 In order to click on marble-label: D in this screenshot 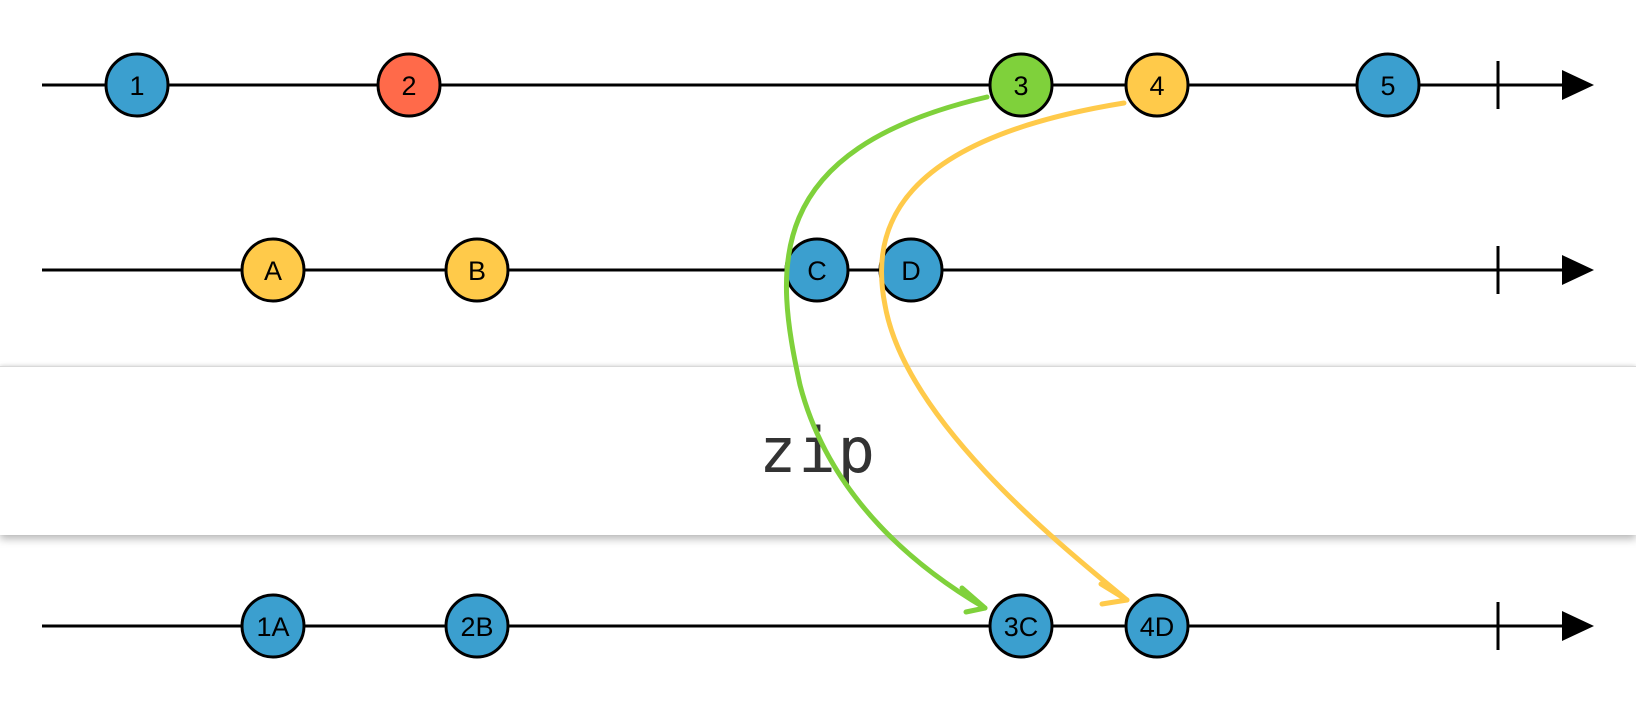, I will do `click(911, 271)`.